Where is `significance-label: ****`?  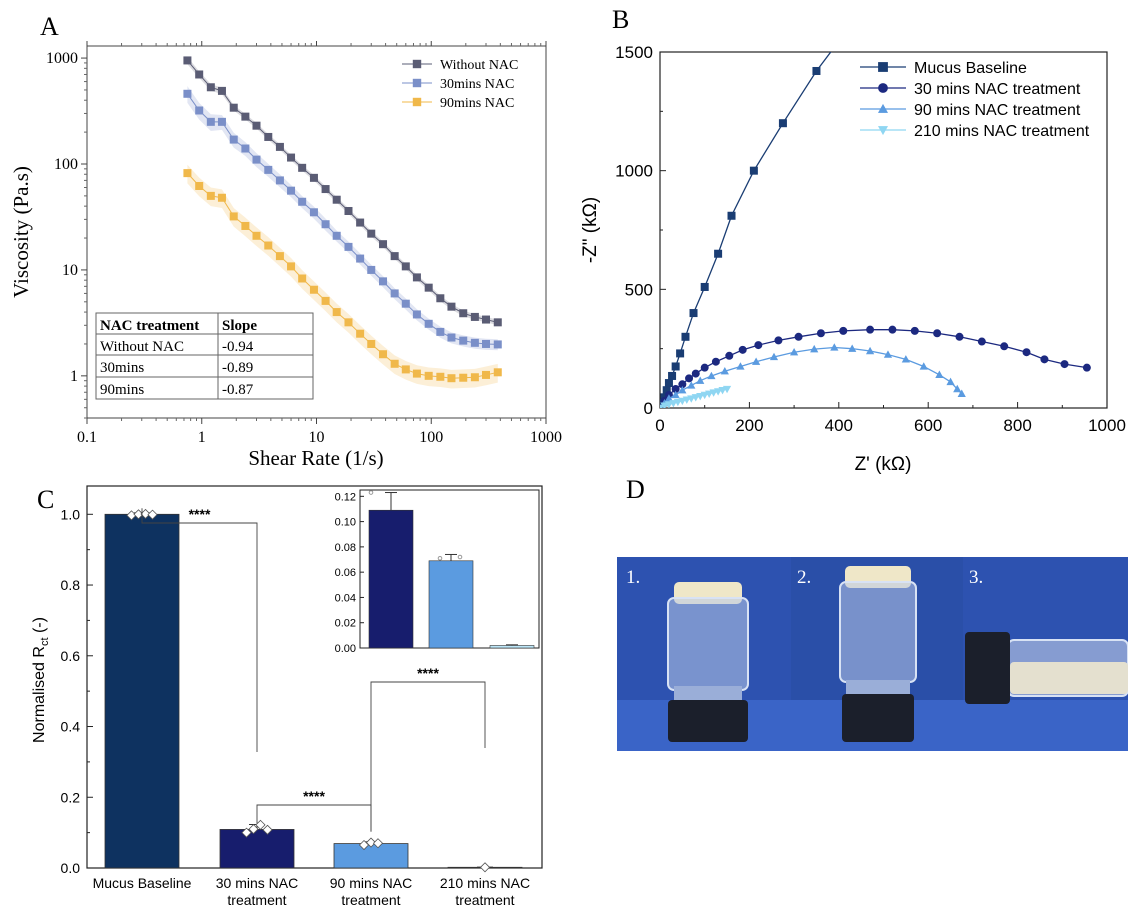
significance-label: **** is located at coordinates (314, 796).